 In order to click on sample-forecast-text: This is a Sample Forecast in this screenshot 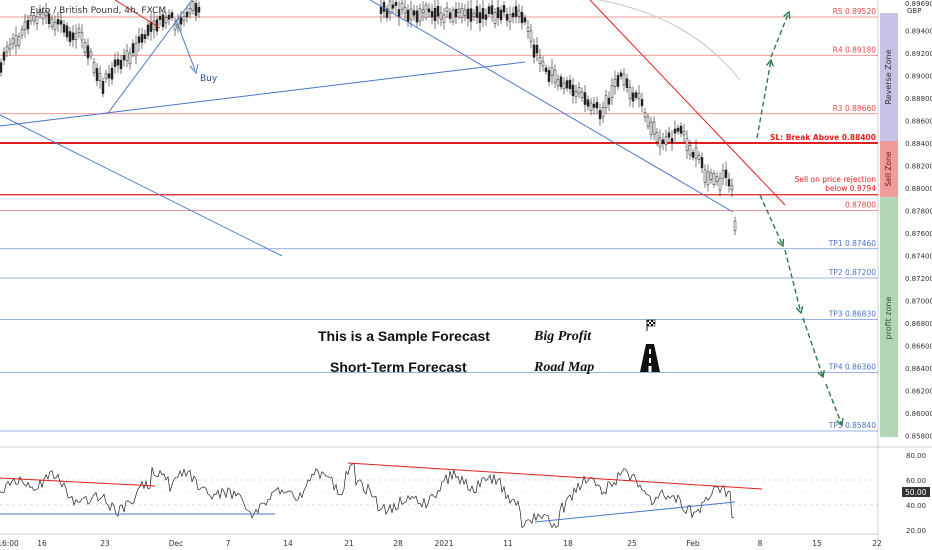, I will do `click(404, 336)`.